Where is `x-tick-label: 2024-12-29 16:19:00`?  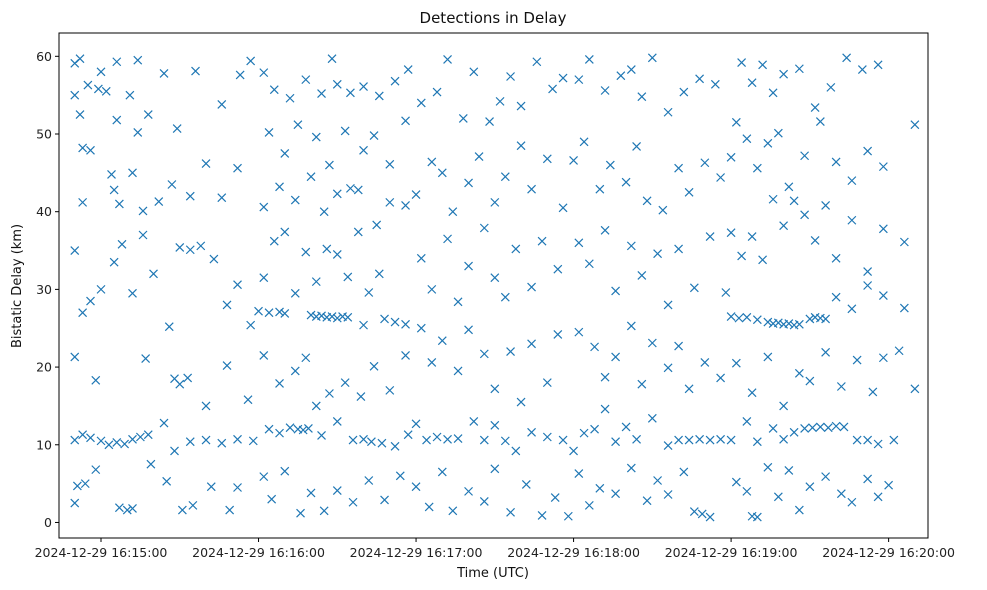
x-tick-label: 2024-12-29 16:19:00 is located at coordinates (731, 552).